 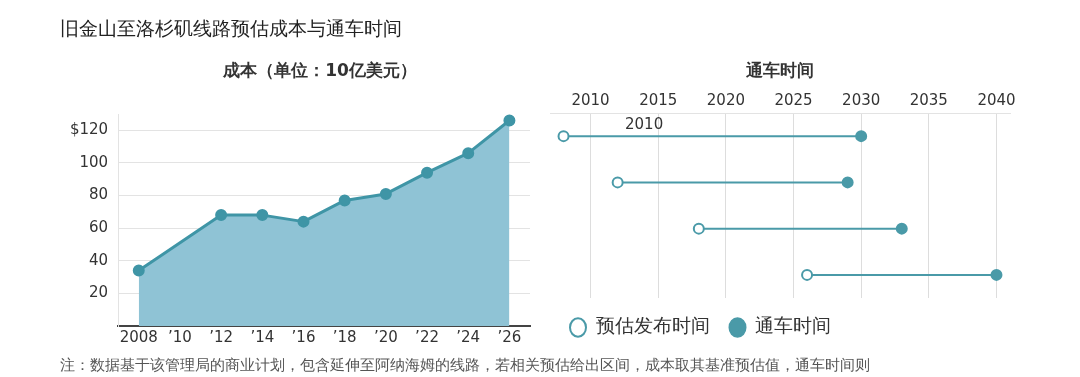 I want to click on x-tick-label: ’12, so click(x=221, y=336).